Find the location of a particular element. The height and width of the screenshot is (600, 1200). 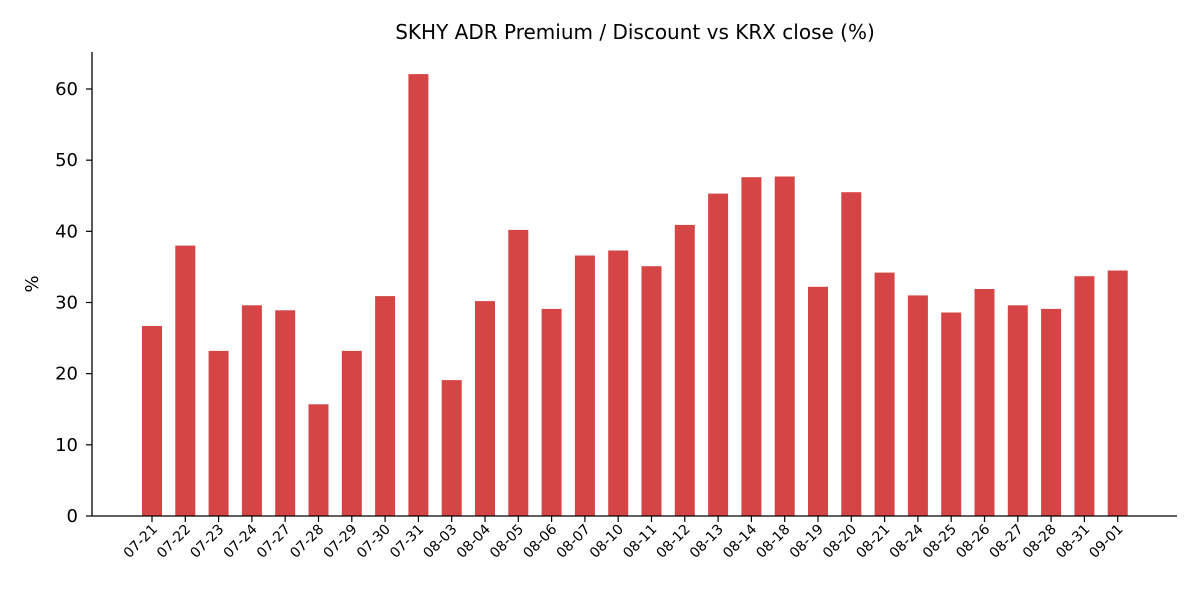

x-tick-label: 08-04 is located at coordinates (474, 541).